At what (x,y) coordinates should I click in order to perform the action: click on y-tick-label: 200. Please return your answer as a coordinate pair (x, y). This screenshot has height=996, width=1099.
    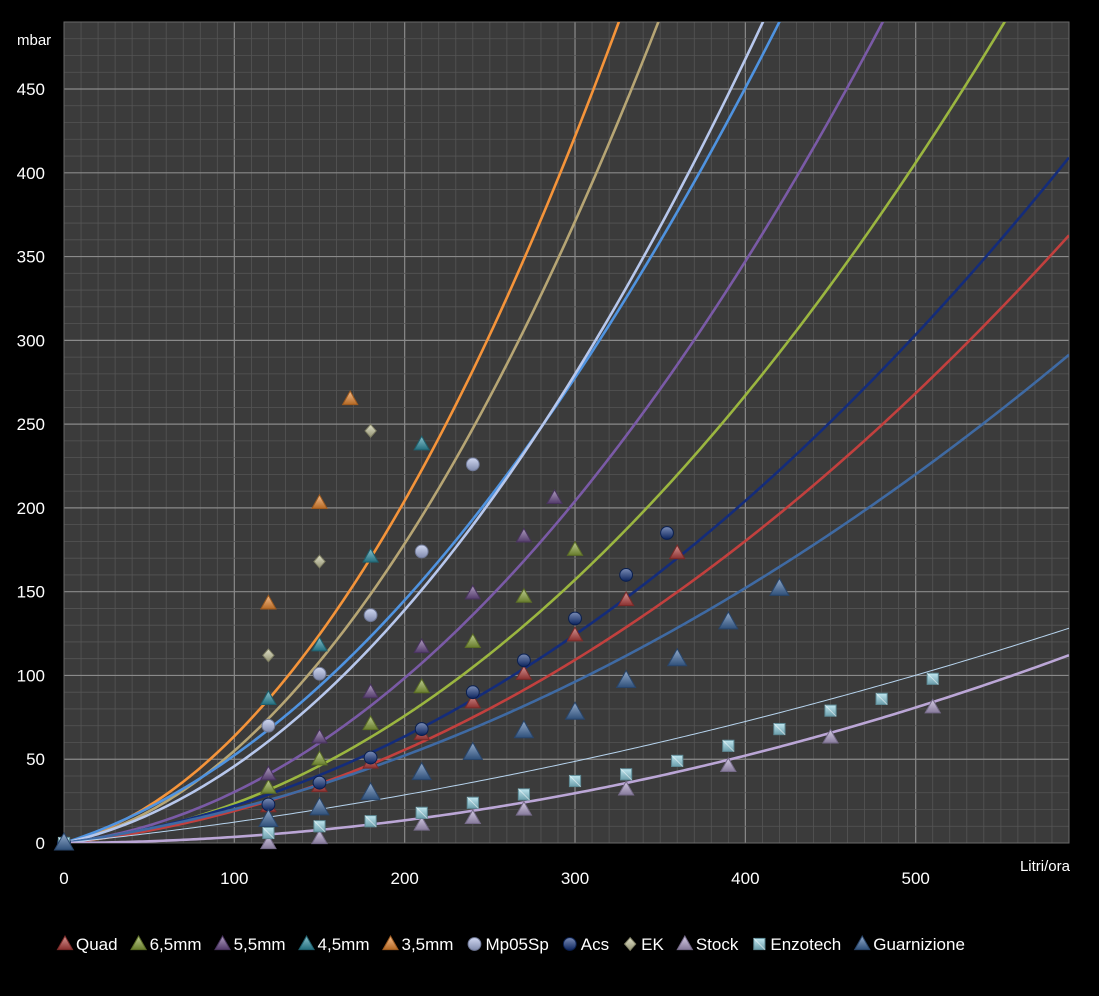
    Looking at the image, I should click on (31, 508).